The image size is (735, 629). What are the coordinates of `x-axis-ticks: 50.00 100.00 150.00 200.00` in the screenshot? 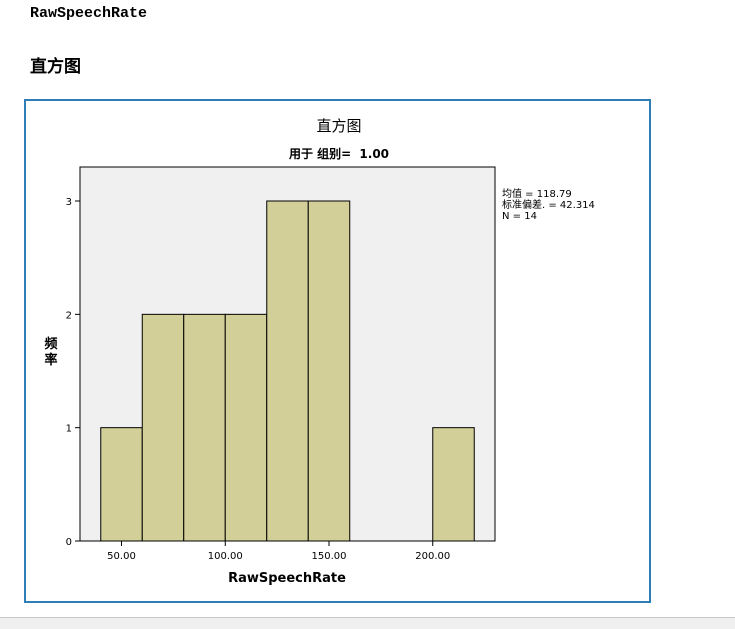 It's located at (278, 551).